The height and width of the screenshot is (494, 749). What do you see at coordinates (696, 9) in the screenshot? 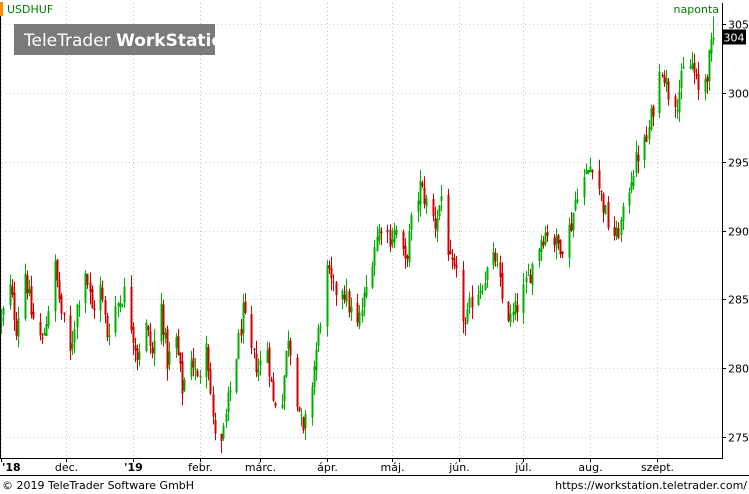
I see `interval-label: naponta` at bounding box center [696, 9].